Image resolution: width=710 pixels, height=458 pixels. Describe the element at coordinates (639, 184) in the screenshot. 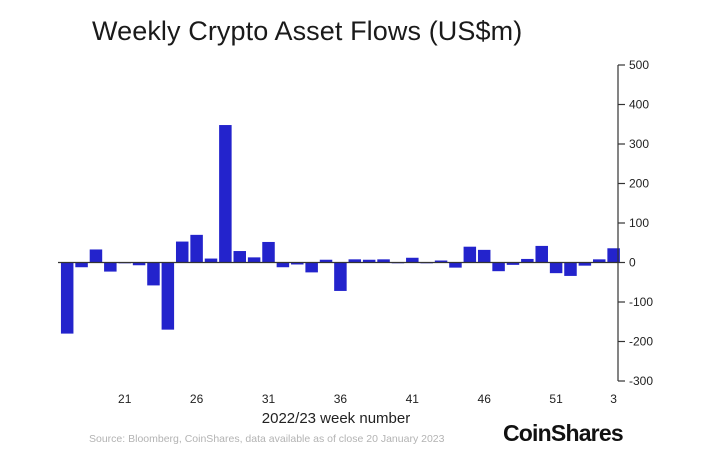

I see `y-tick-label: 200` at that location.